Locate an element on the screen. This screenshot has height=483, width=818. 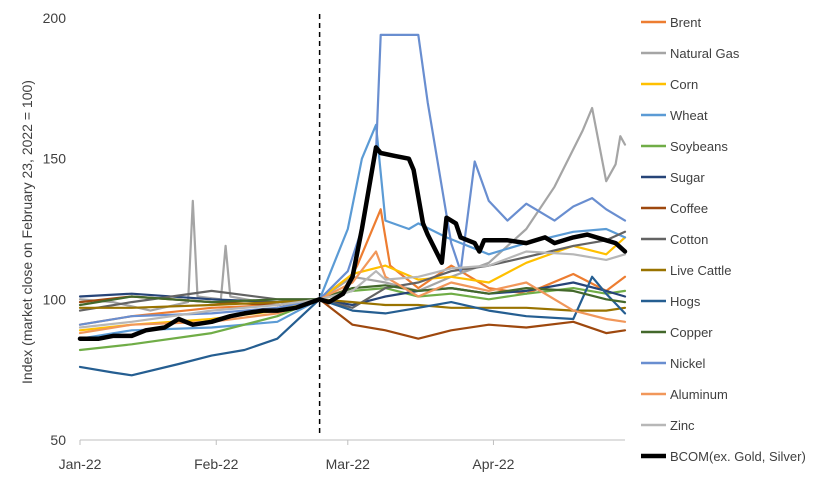
series-line-soybeans is located at coordinates (352, 319).